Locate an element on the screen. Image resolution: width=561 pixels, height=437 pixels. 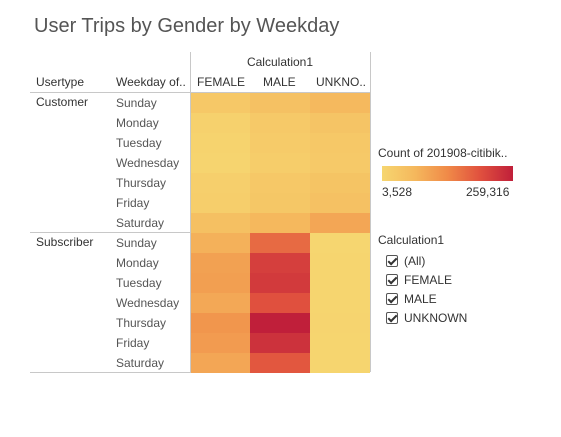
filter-item-label: UNKNOWN is located at coordinates (436, 318).